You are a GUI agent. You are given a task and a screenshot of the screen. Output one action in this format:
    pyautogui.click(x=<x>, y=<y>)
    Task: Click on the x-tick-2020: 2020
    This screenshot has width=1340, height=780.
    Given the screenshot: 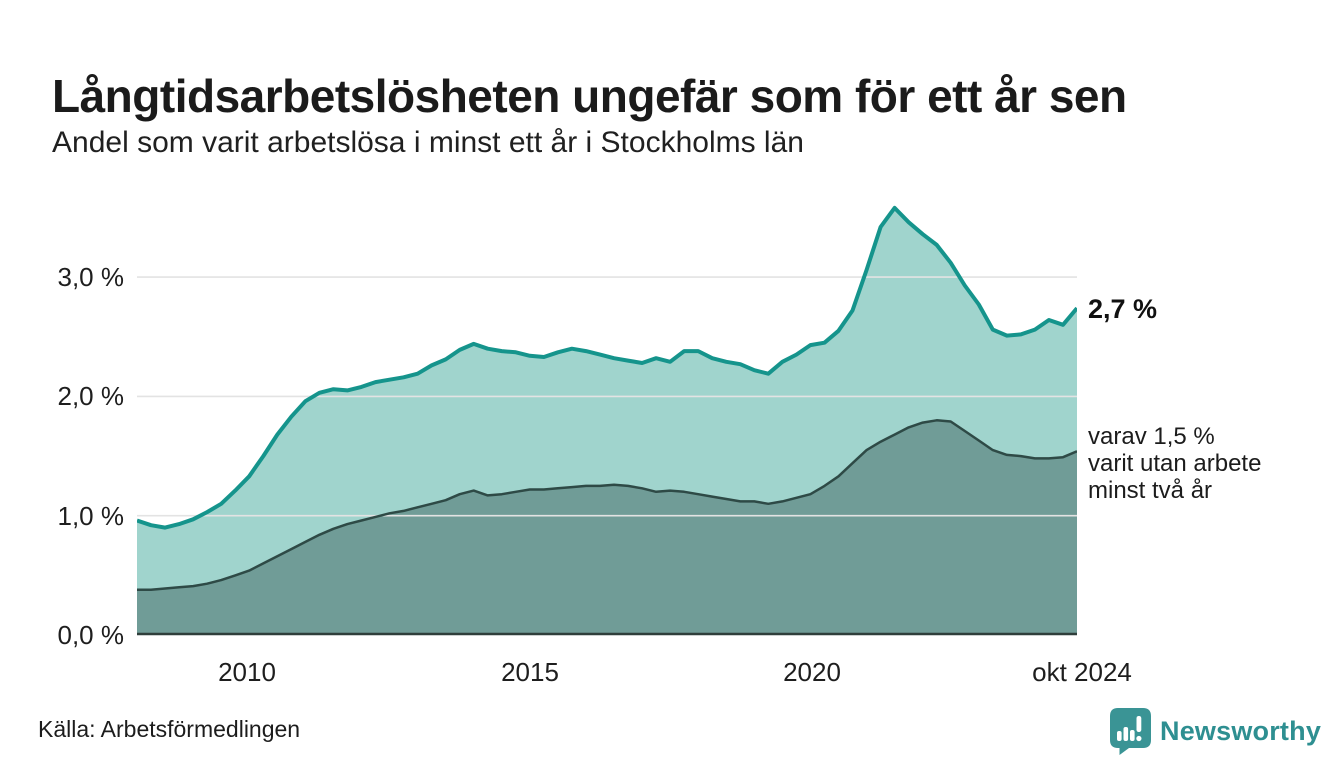 What is the action you would take?
    pyautogui.click(x=812, y=672)
    